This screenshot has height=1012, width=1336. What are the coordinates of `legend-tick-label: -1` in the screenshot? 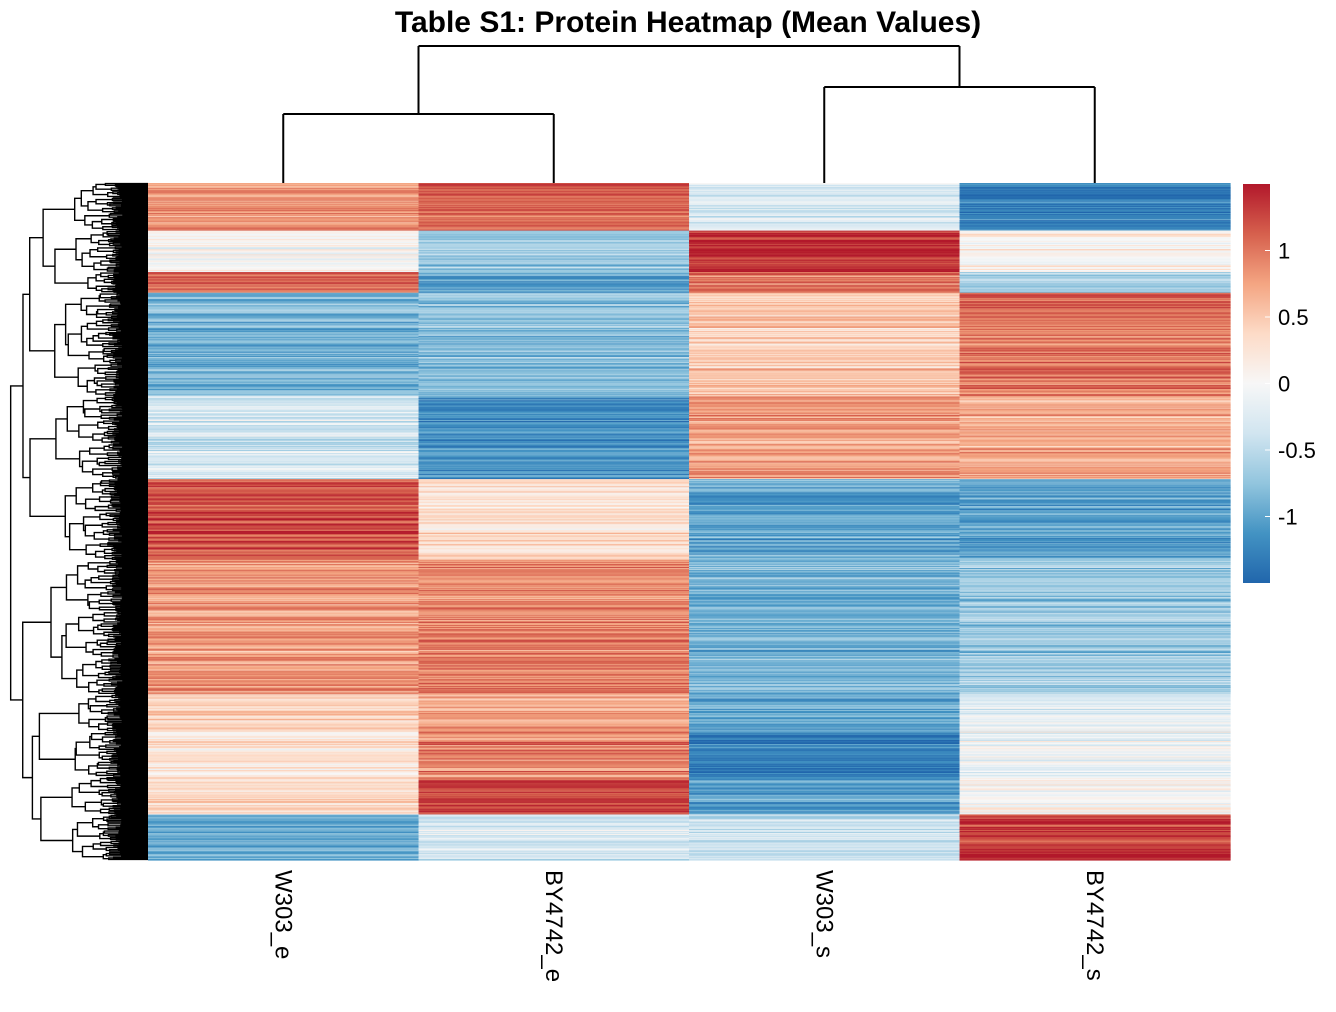 It's located at (1288, 517).